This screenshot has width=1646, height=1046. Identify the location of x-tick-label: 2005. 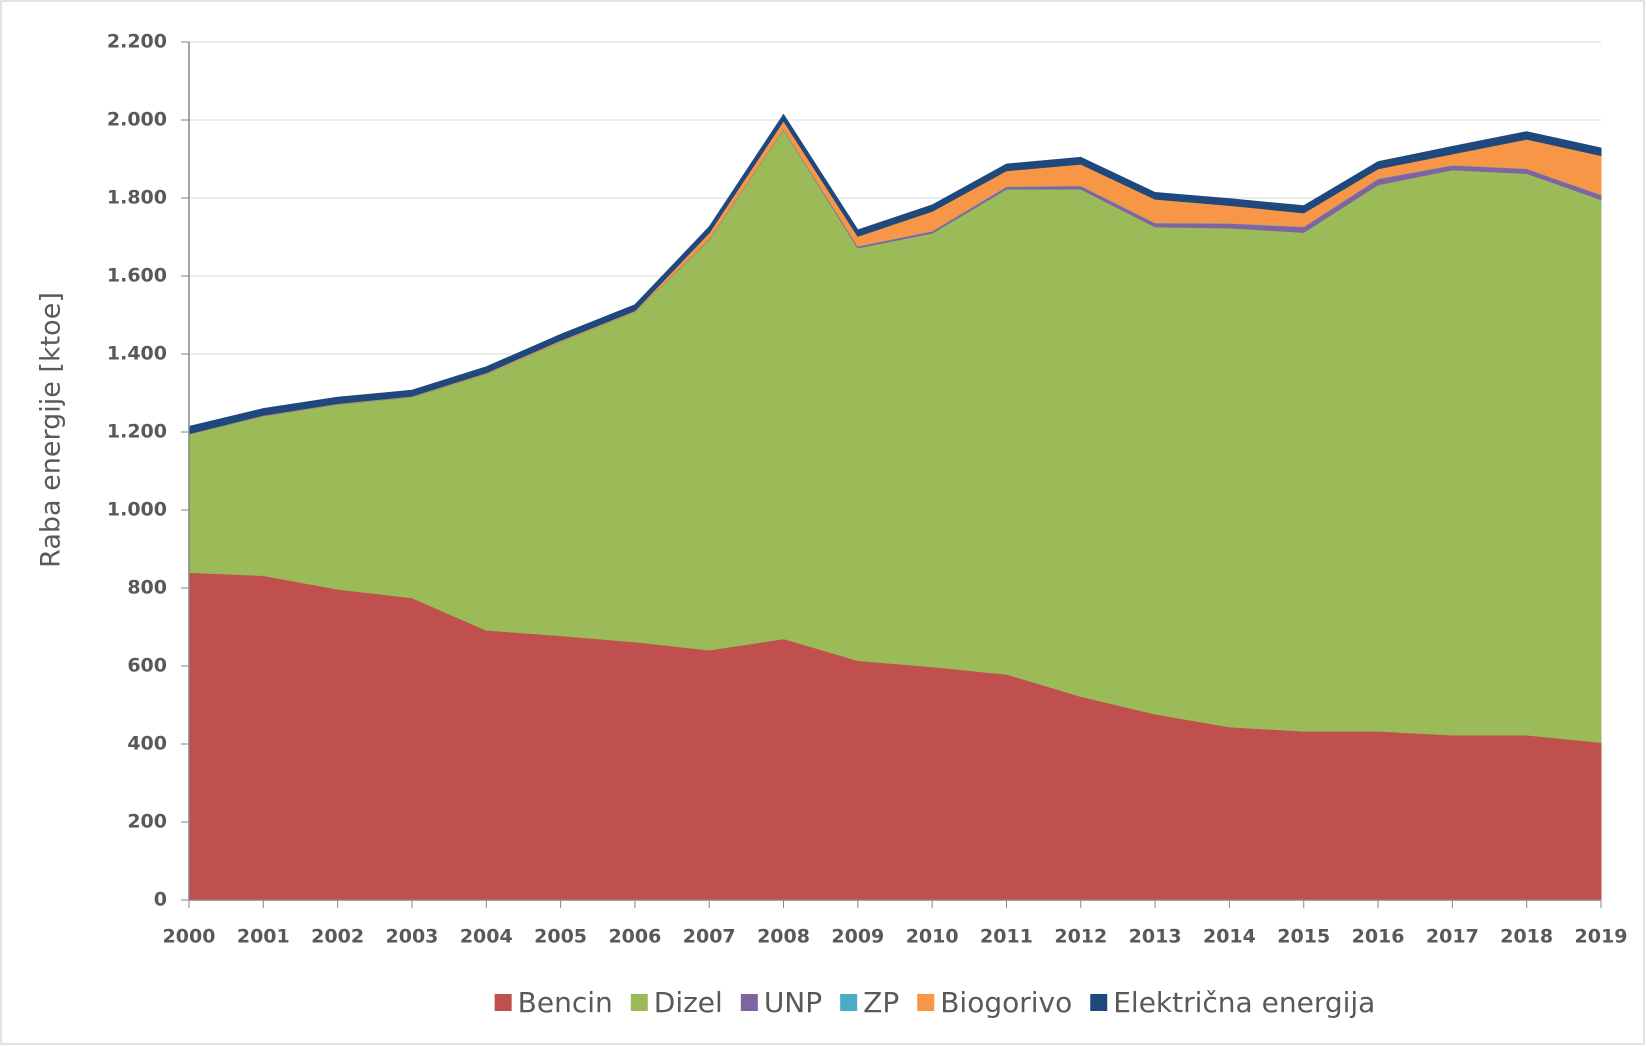
(560, 937).